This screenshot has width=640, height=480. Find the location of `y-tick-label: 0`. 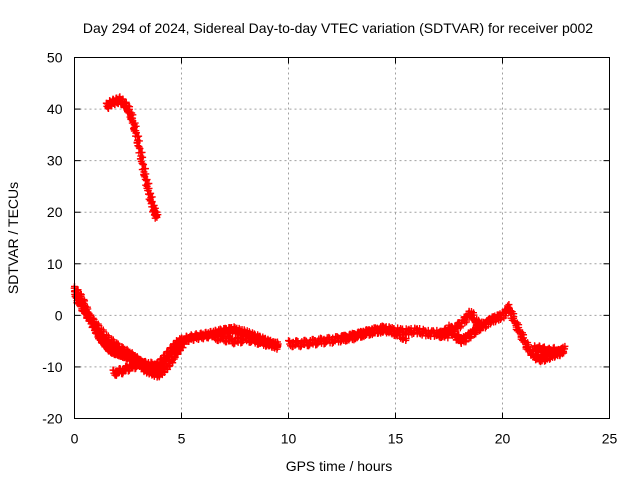

y-tick-label: 0 is located at coordinates (59, 315).